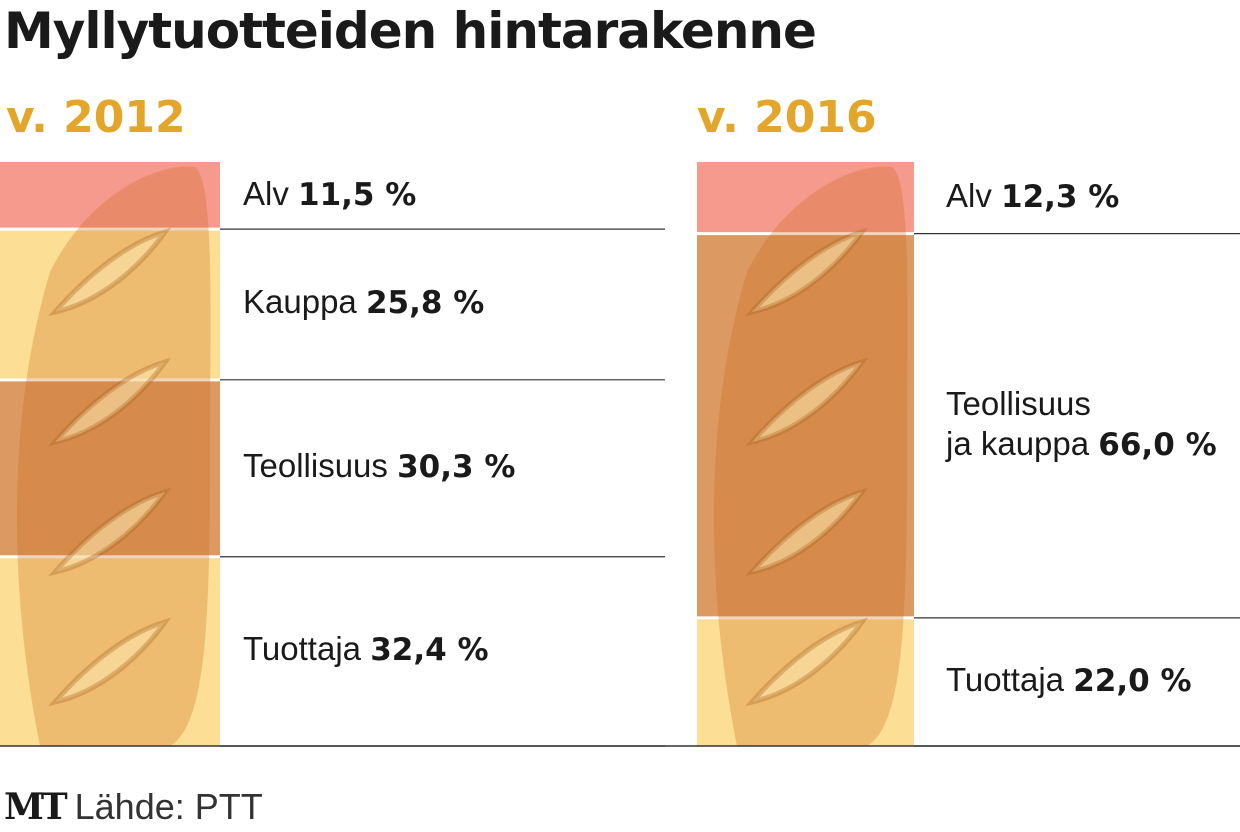 Image resolution: width=1240 pixels, height=832 pixels. Describe the element at coordinates (1132, 680) in the screenshot. I see `segment-value: 22,0 %` at that location.